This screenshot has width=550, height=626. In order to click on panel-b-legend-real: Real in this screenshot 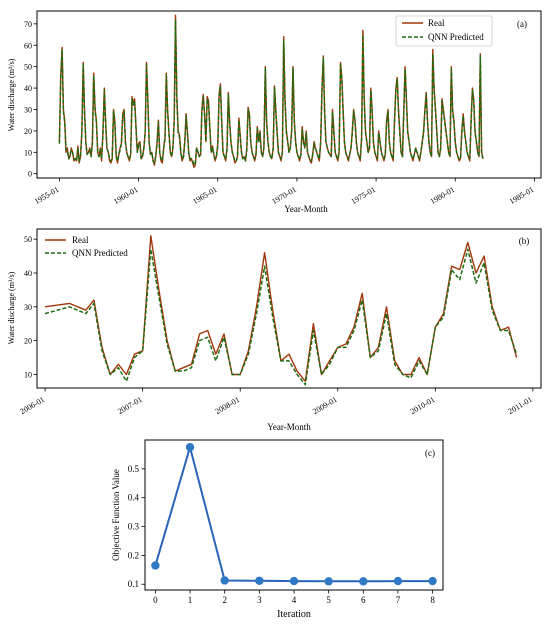, I will do `click(80, 240)`.